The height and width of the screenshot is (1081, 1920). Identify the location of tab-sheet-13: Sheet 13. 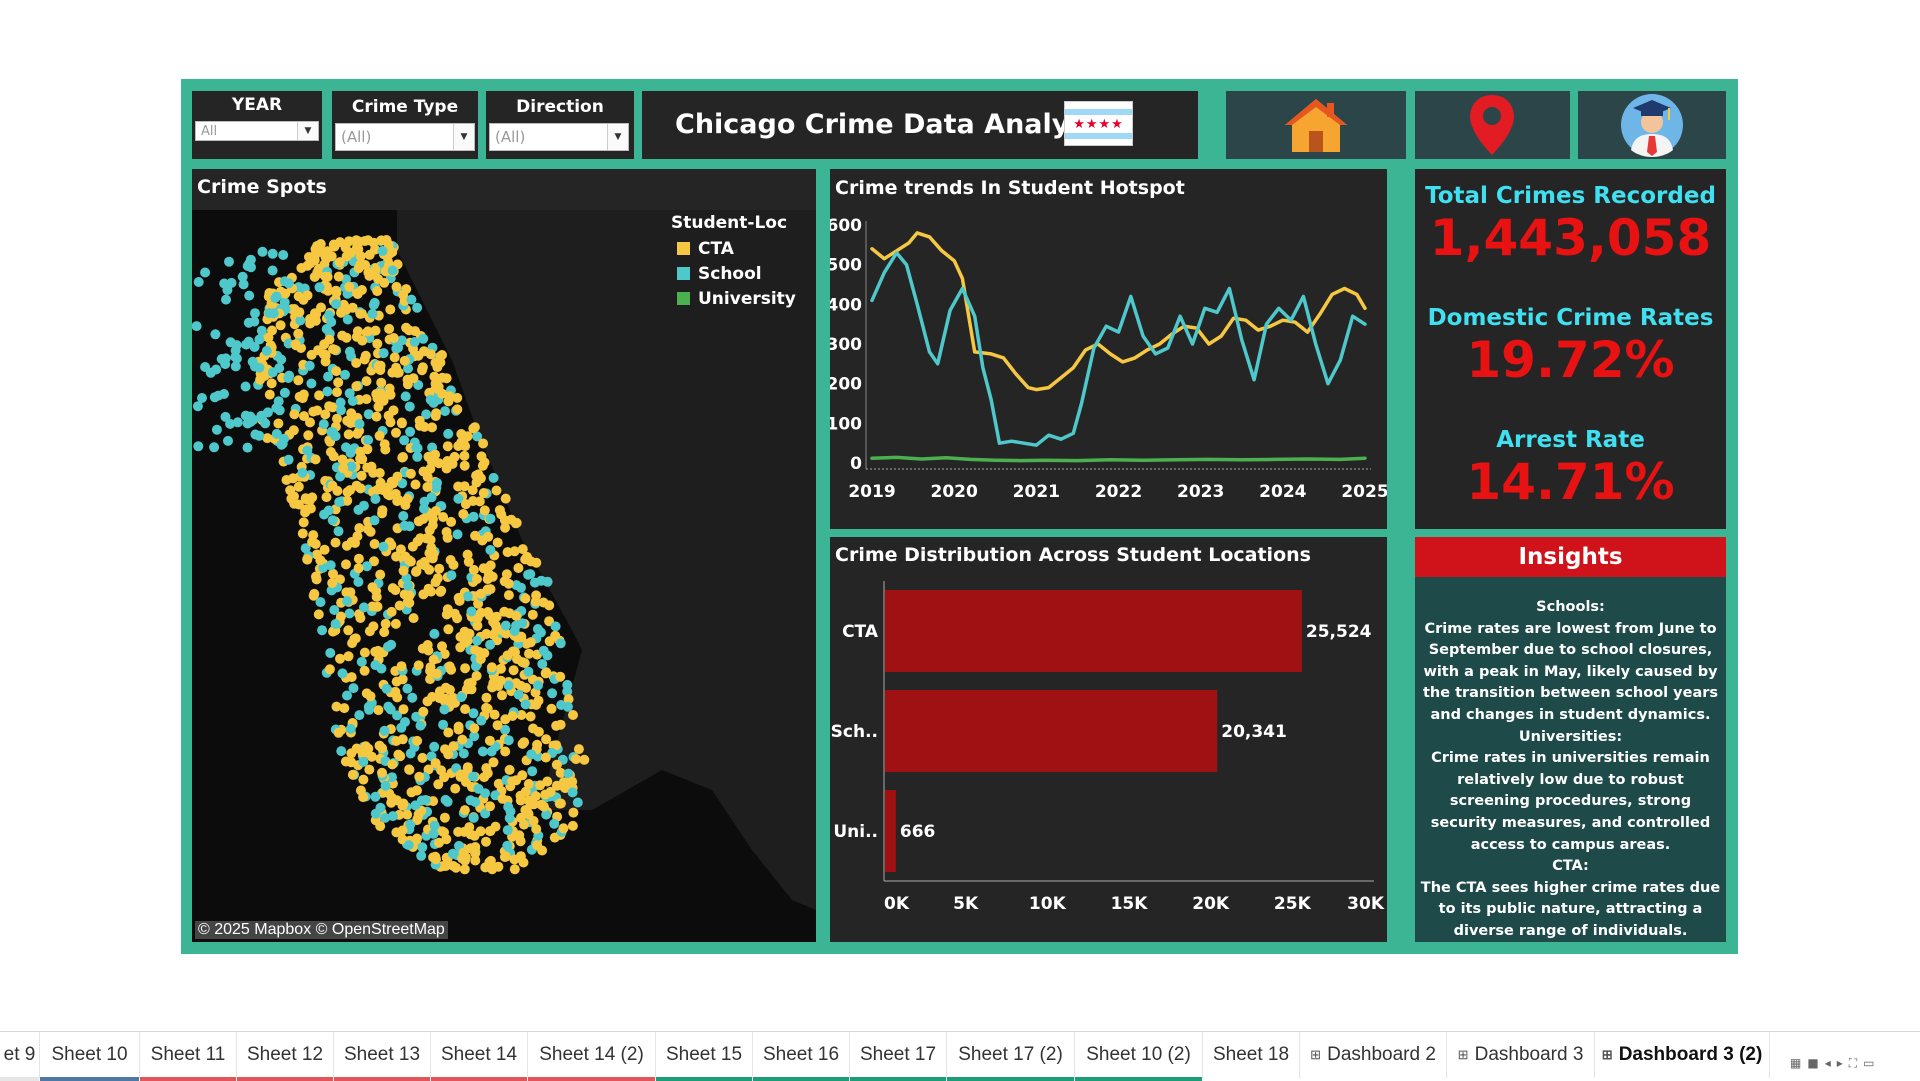
(382, 1056).